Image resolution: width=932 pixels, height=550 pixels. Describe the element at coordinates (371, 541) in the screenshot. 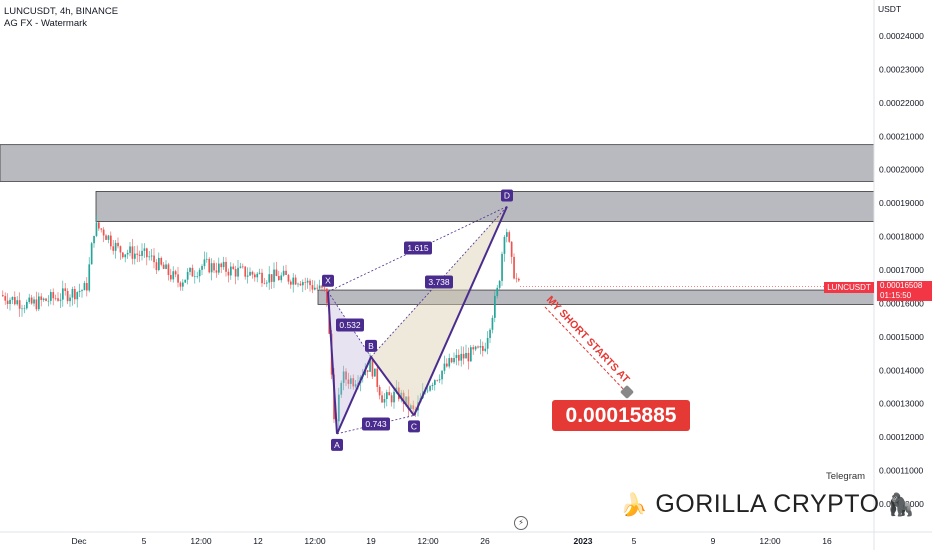

I see `x-tick-label: 19` at that location.